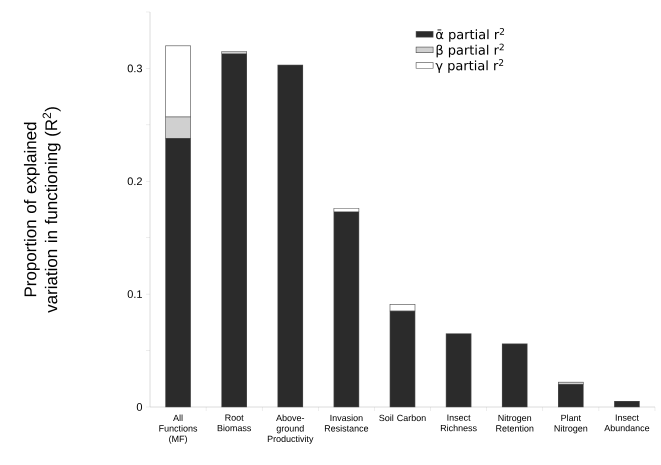 The image size is (661, 465). Describe the element at coordinates (470, 35) in the screenshot. I see `legend-label: ᾱ partial r$^{2}$` at that location.